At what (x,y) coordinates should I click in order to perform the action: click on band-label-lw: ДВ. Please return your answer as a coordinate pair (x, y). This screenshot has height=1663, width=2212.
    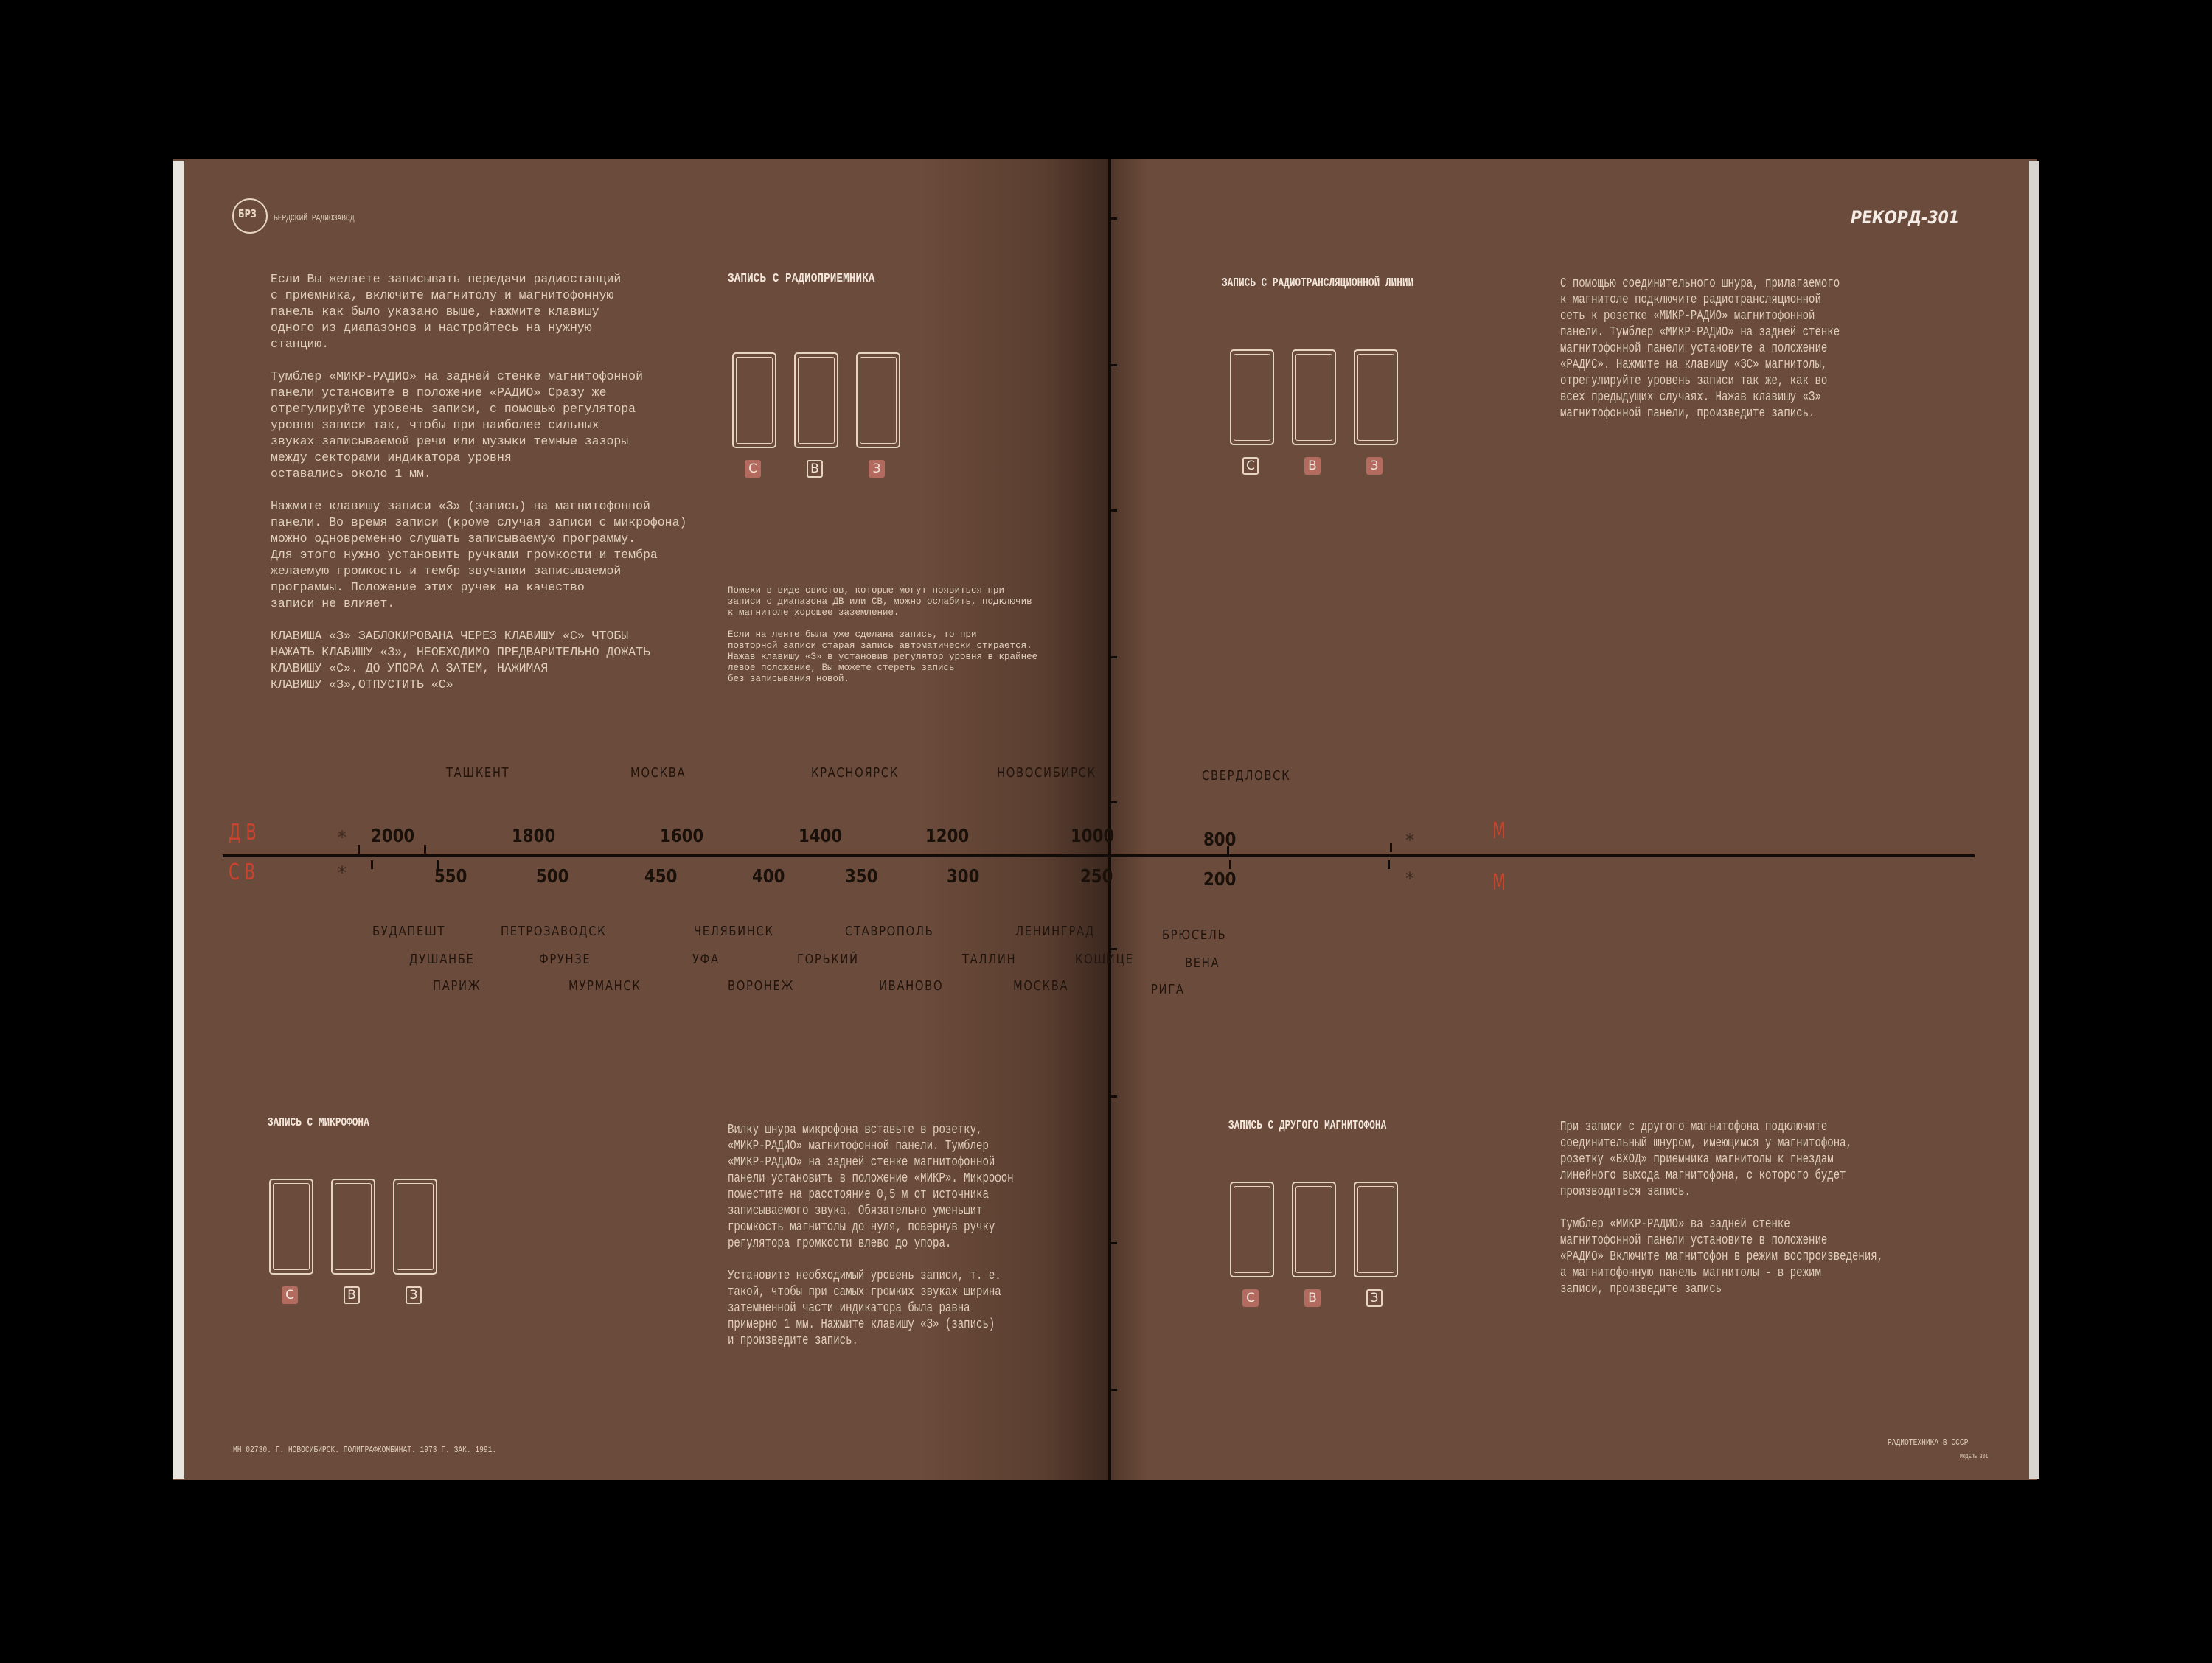
    Looking at the image, I should click on (245, 833).